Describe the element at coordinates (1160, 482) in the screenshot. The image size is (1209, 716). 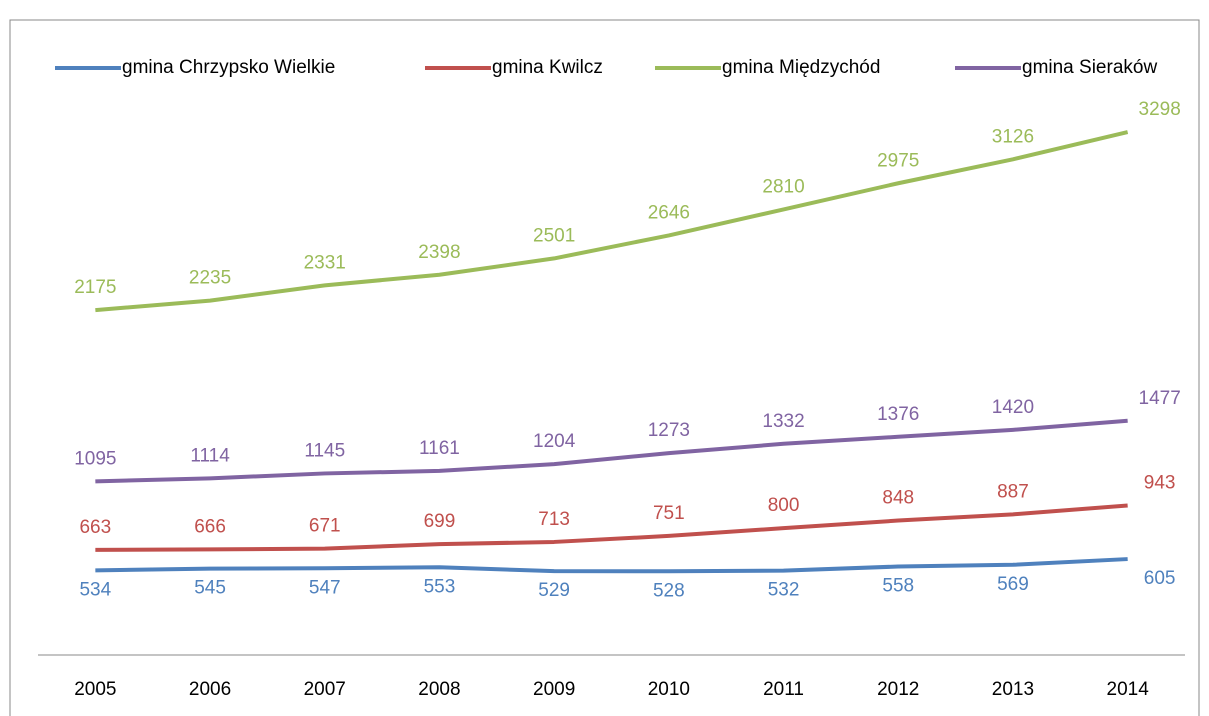
I see `data-label: 943` at that location.